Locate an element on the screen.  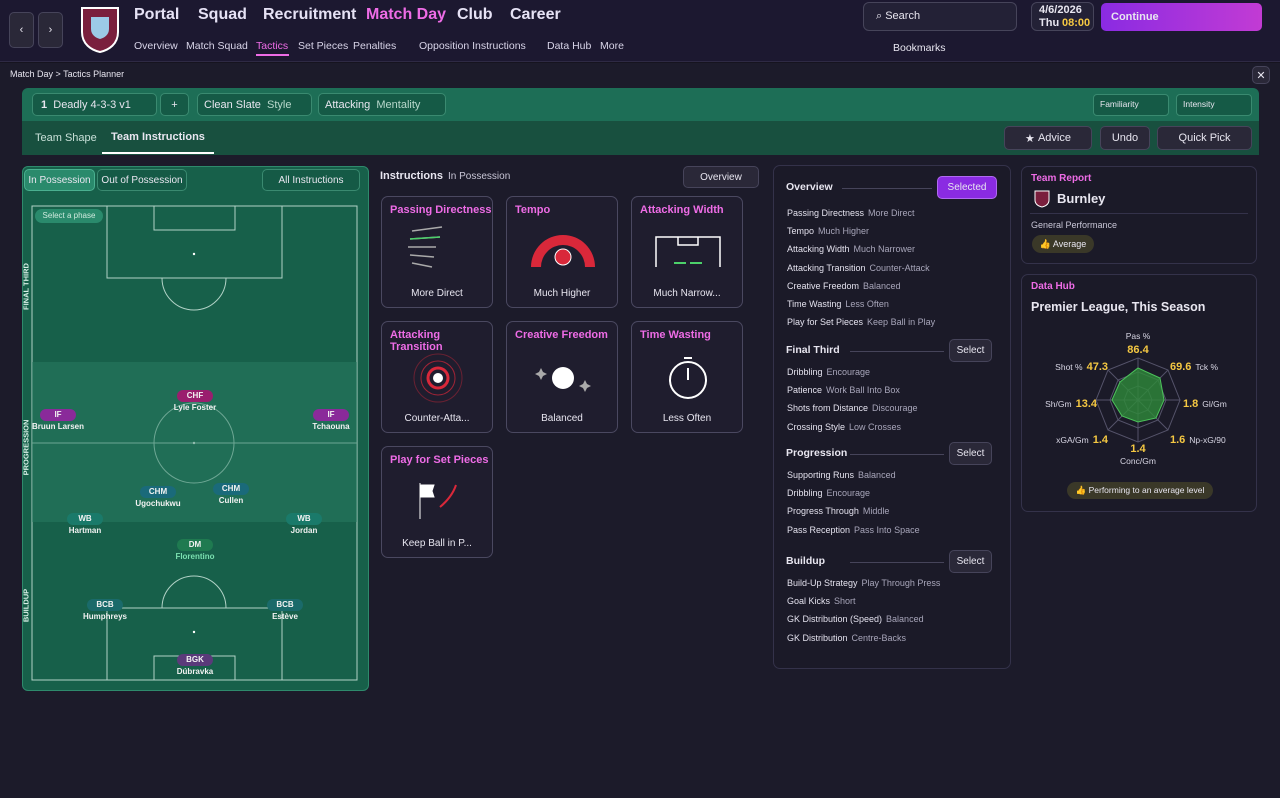
tab: Team Shape is located at coordinates (66, 138).